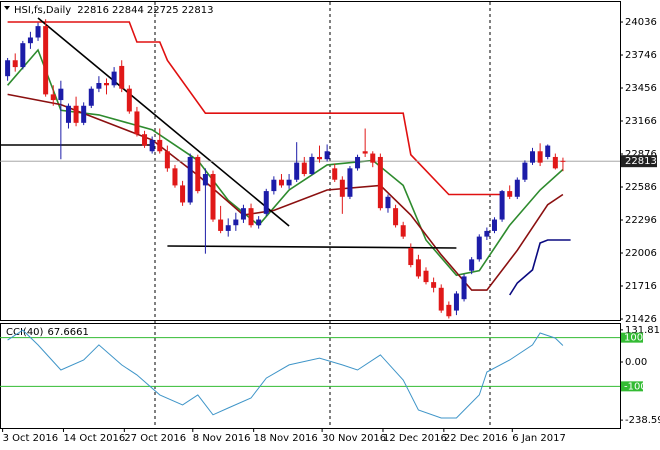 This screenshot has height=450, width=660. Describe the element at coordinates (67, 332) in the screenshot. I see `indicator-value: 67.6661` at that location.